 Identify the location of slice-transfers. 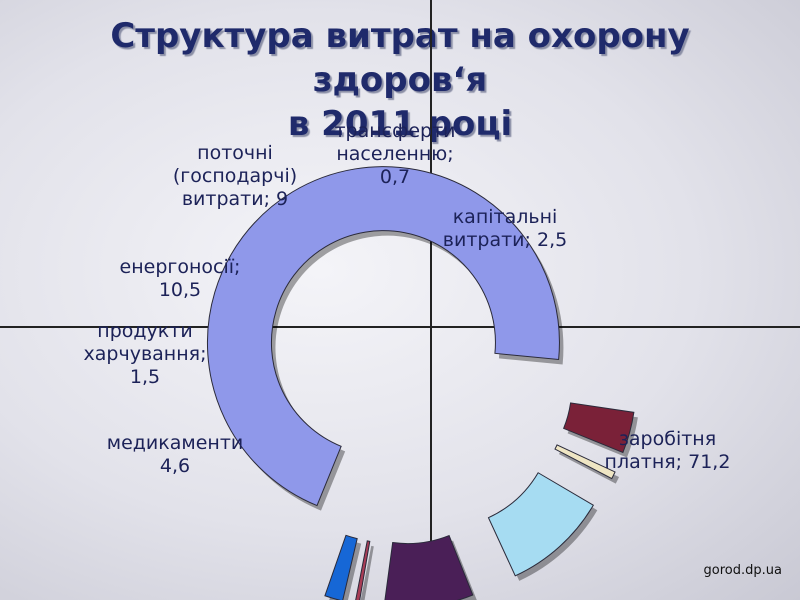
(363, 570).